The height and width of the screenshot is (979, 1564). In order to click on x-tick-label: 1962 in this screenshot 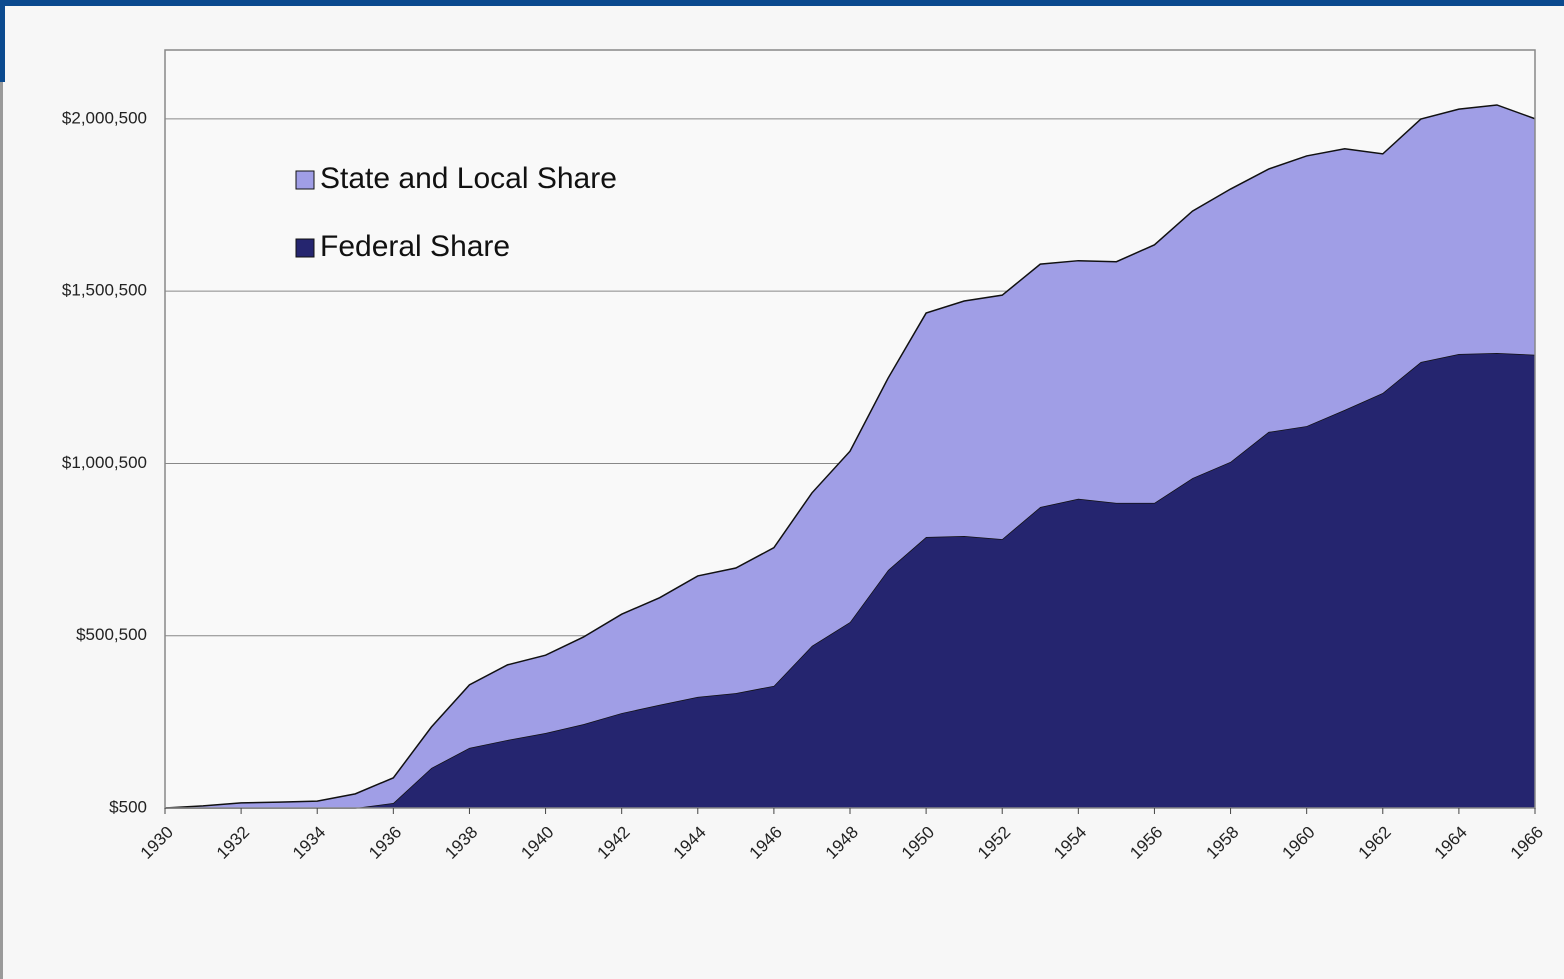, I will do `click(1375, 843)`.